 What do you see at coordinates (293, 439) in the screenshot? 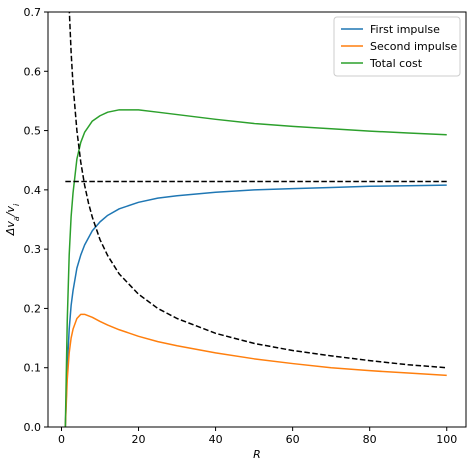
I see `x-tick-label: 60` at bounding box center [293, 439].